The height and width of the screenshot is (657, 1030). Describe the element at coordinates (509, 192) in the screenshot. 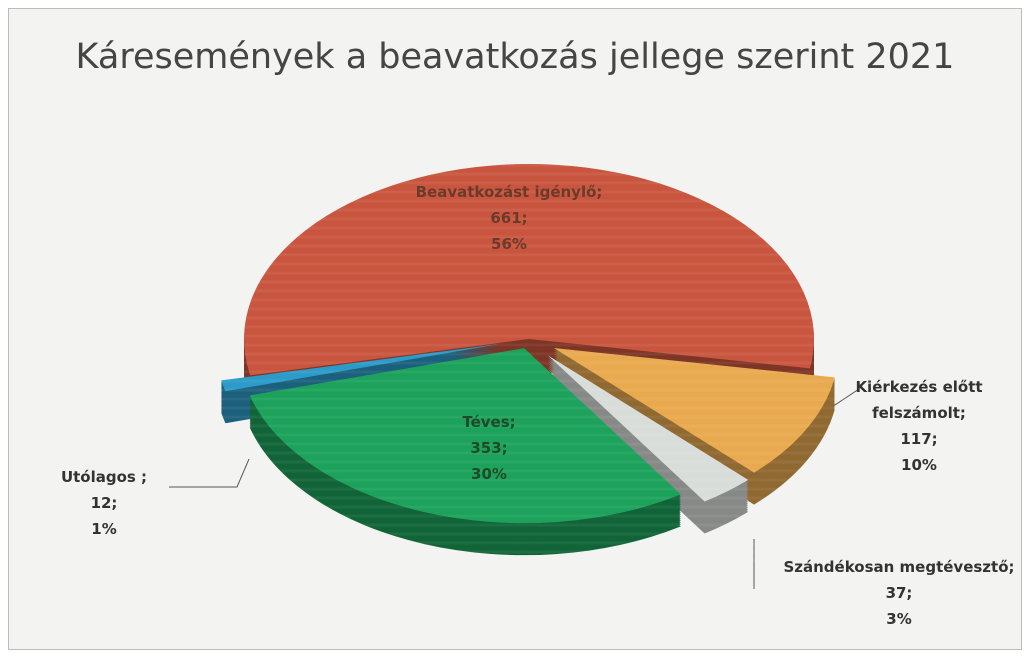

I see `label-line: Beavatkozást igénylő;` at that location.